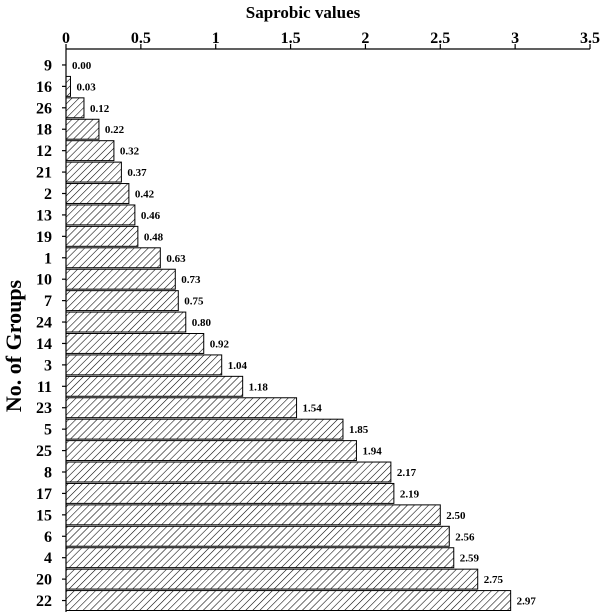  Describe the element at coordinates (48, 365) in the screenshot. I see `category-label: 3` at that location.